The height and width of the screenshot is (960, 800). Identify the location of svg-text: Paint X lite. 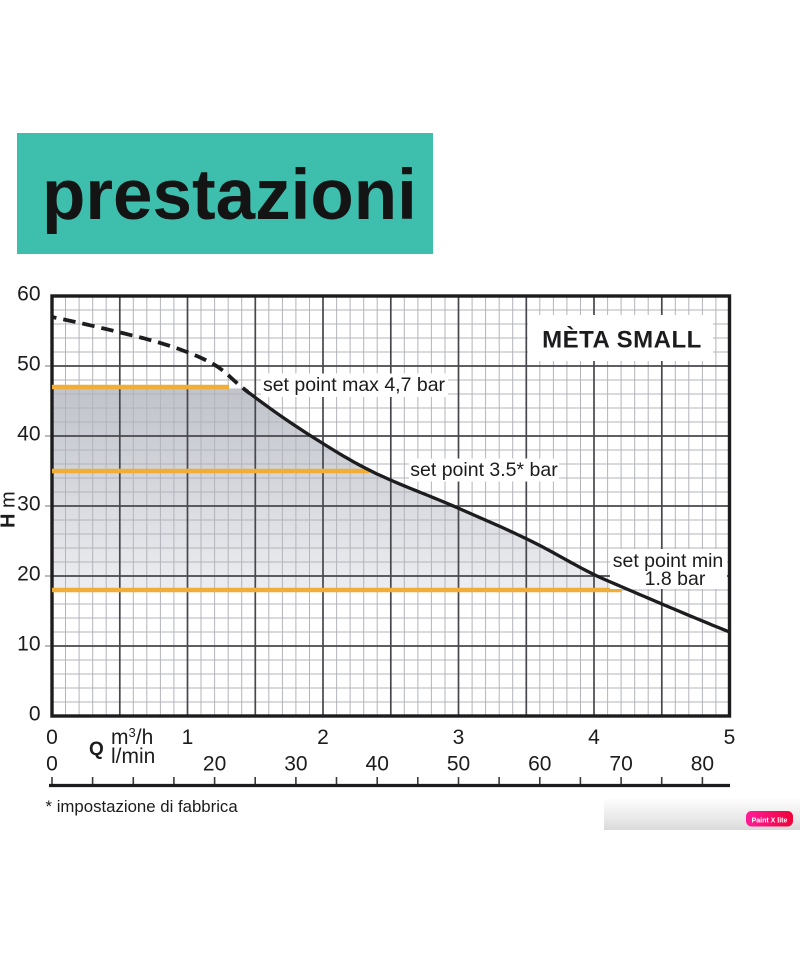
(770, 821).